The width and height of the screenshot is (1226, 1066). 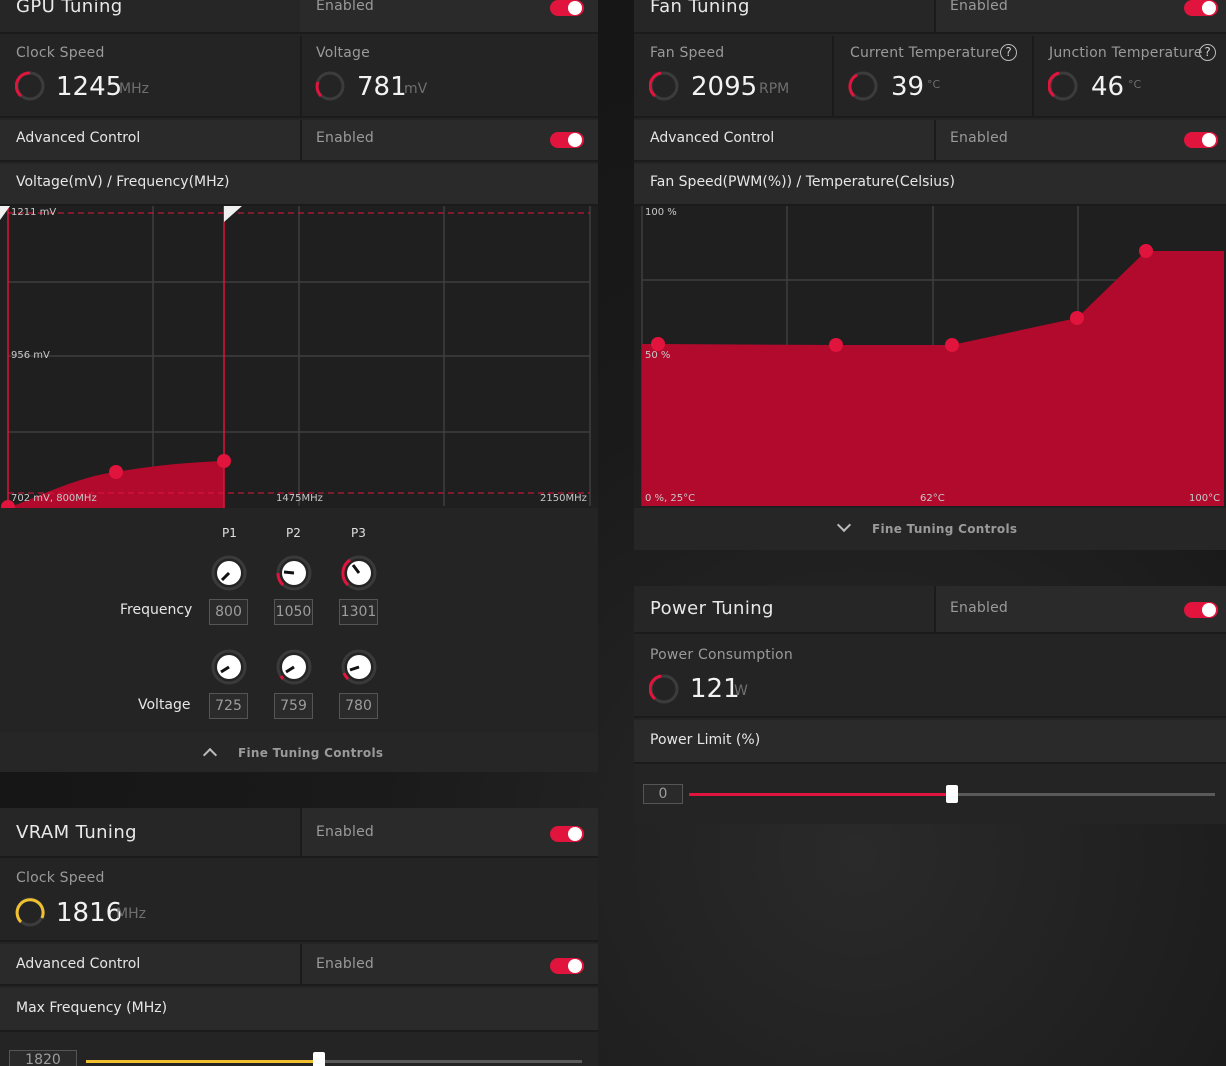 I want to click on vf-top-label: 1211 mV, so click(x=34, y=212).